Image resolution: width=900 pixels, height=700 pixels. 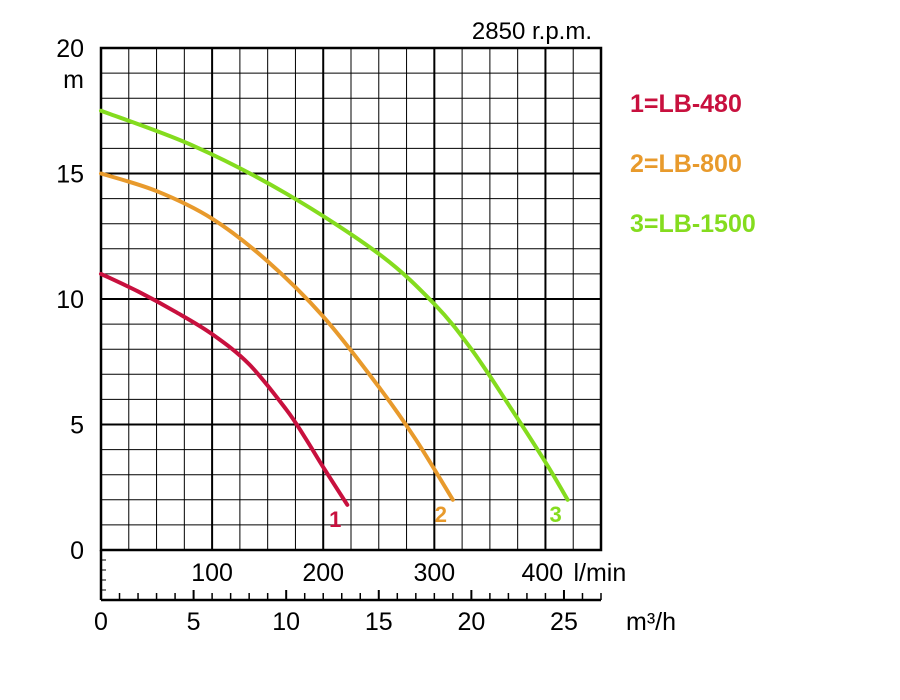 I want to click on m3h-tick-label: 5, so click(x=194, y=622).